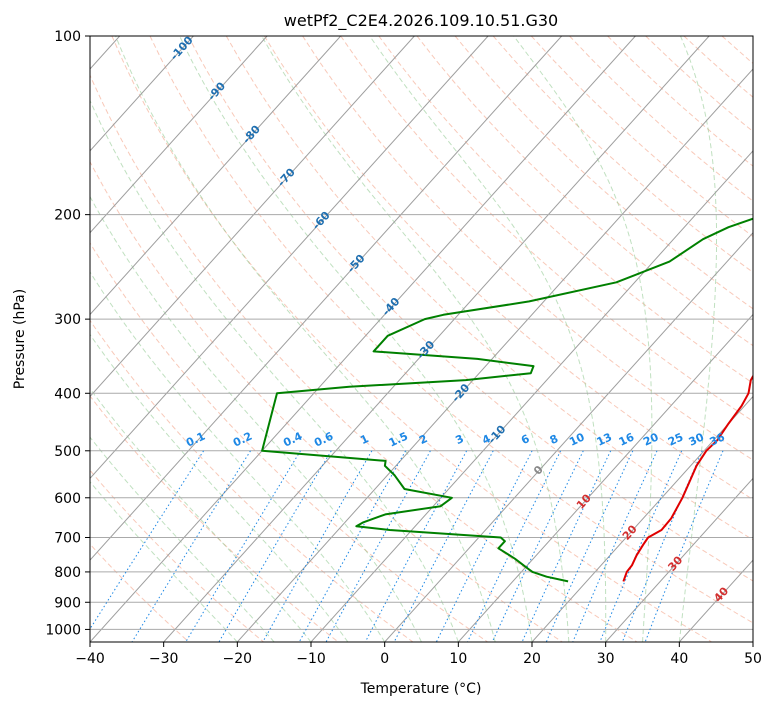  I want to click on temperature-profile, so click(687, 478).